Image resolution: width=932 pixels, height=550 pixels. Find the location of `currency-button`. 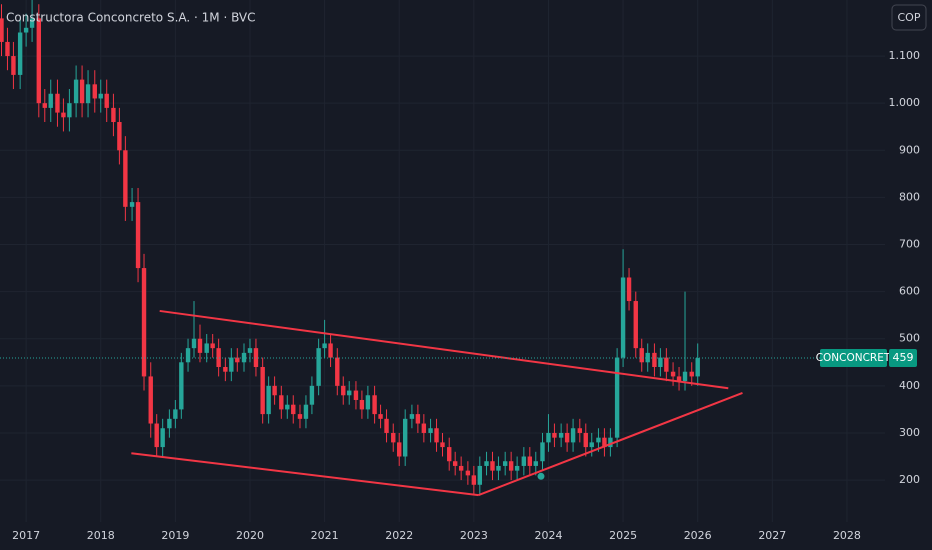

currency-button is located at coordinates (909, 17).